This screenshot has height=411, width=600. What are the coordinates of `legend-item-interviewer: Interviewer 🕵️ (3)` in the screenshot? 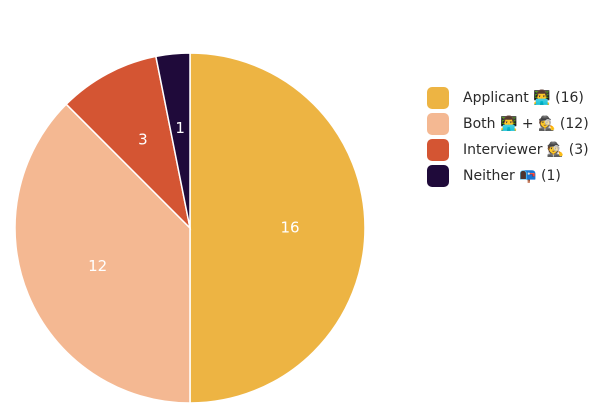 It's located at (512, 150).